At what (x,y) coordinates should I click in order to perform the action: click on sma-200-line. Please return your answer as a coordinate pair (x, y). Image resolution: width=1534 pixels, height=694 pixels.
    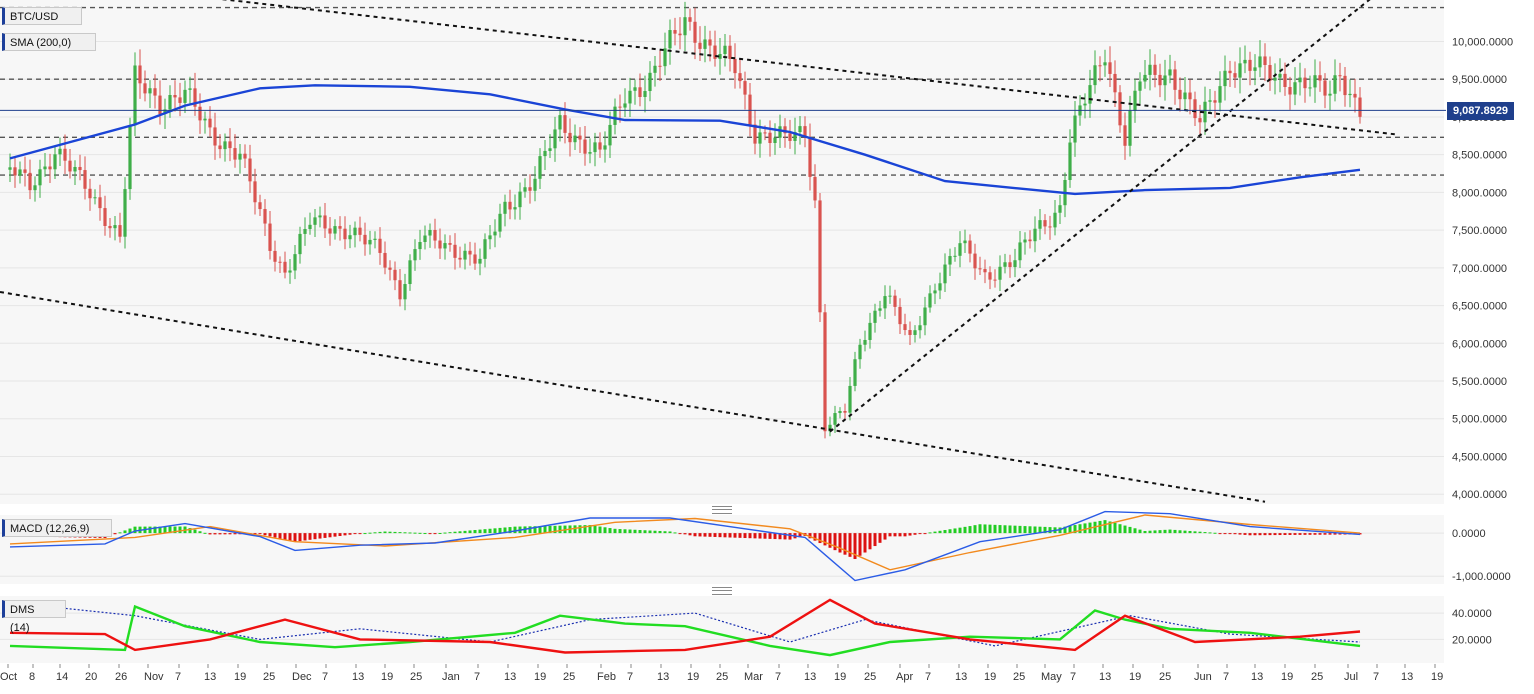
    Looking at the image, I should click on (685, 140).